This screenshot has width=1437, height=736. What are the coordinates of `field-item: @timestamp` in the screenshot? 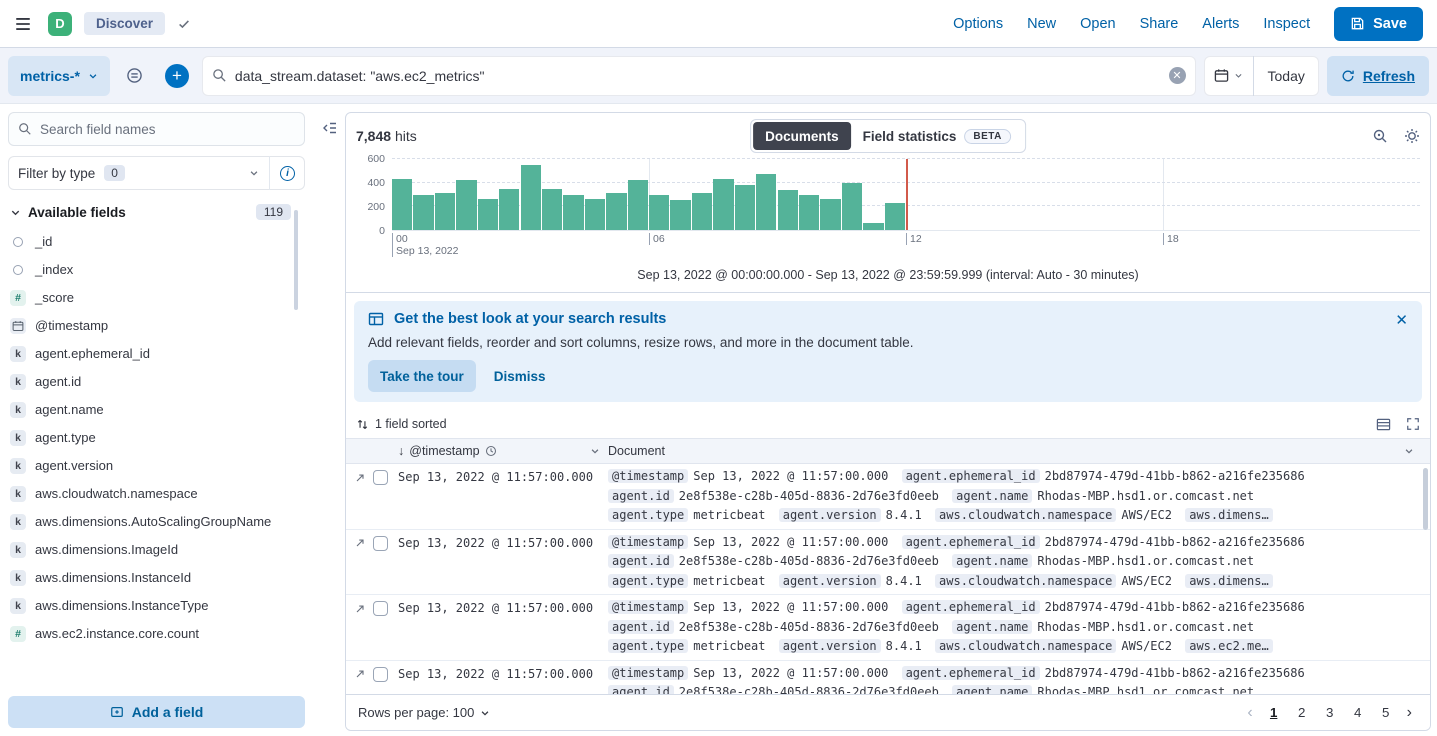 It's located at (156, 326).